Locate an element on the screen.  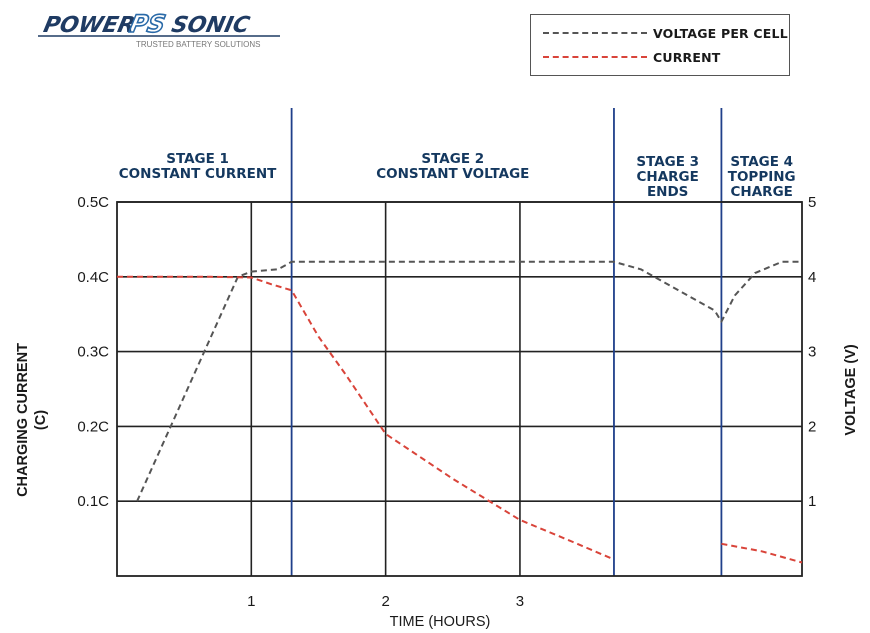
stage-label: STAGE 3 is located at coordinates (667, 162).